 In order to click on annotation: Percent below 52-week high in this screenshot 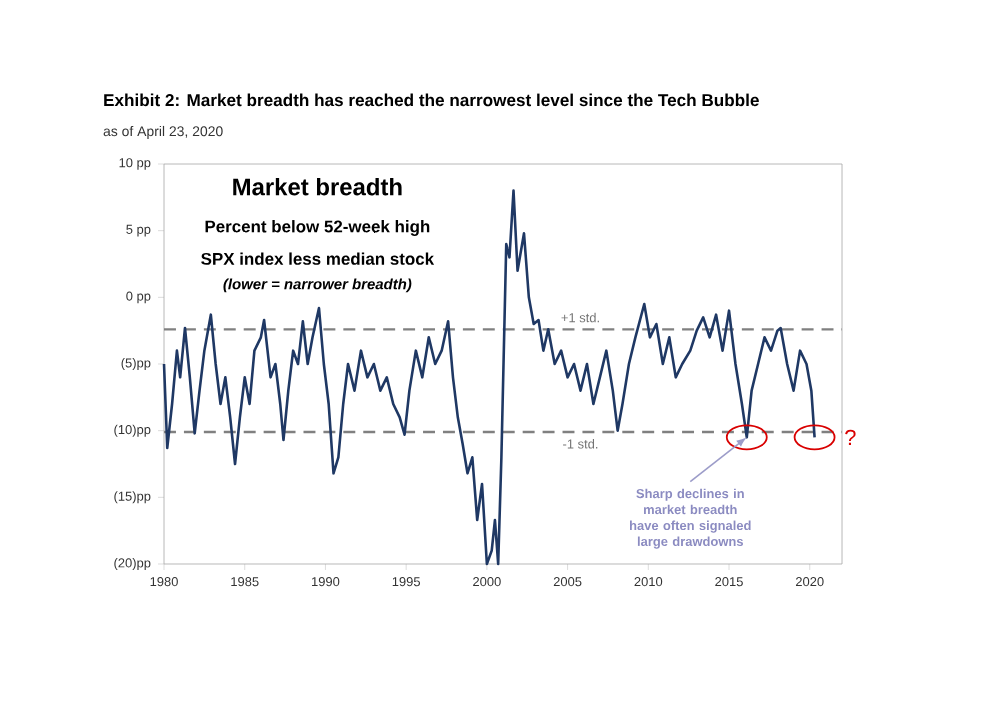, I will do `click(317, 228)`.